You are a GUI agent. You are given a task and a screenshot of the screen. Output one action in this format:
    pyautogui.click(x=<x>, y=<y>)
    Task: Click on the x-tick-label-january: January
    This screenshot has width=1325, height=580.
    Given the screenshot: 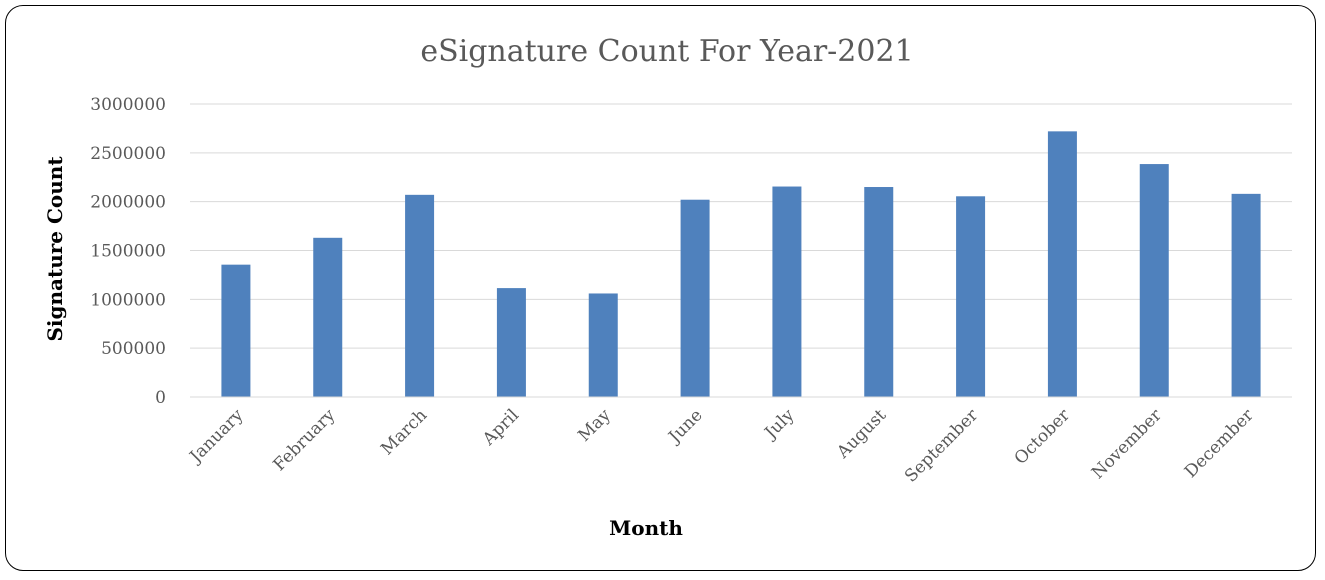 What is the action you would take?
    pyautogui.click(x=216, y=436)
    